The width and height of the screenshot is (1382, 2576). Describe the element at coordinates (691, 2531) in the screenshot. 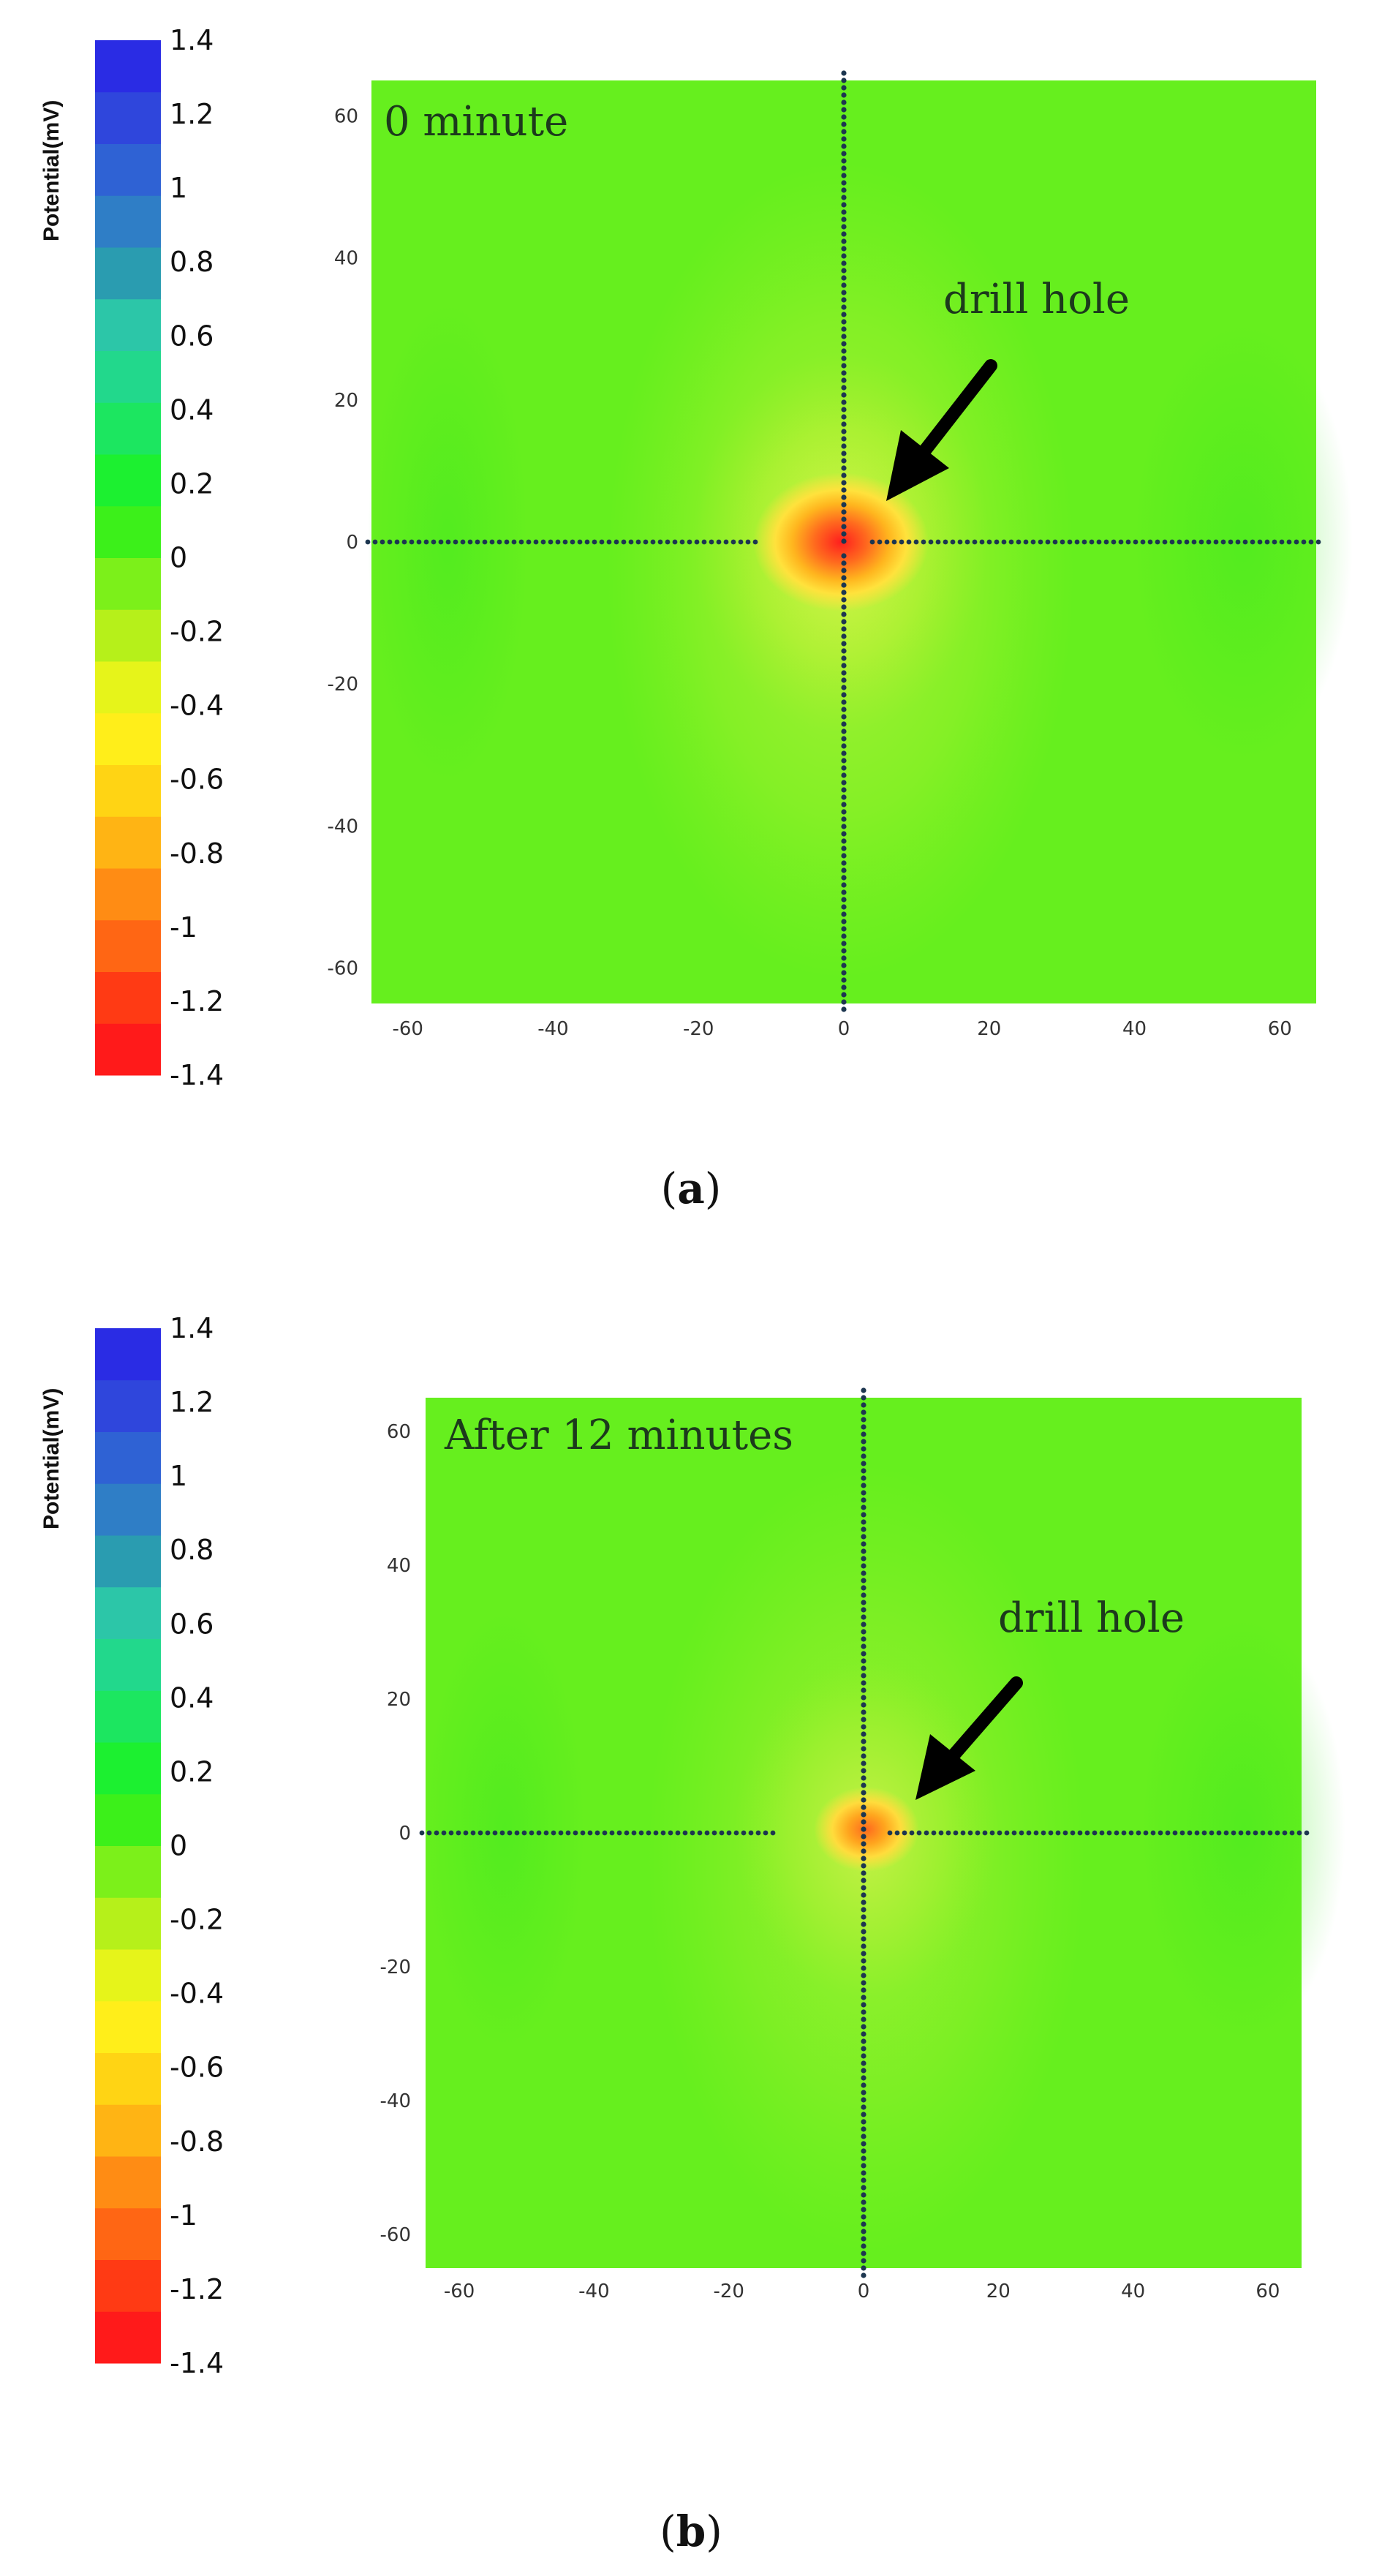

I see `caption-letter-b: b` at that location.